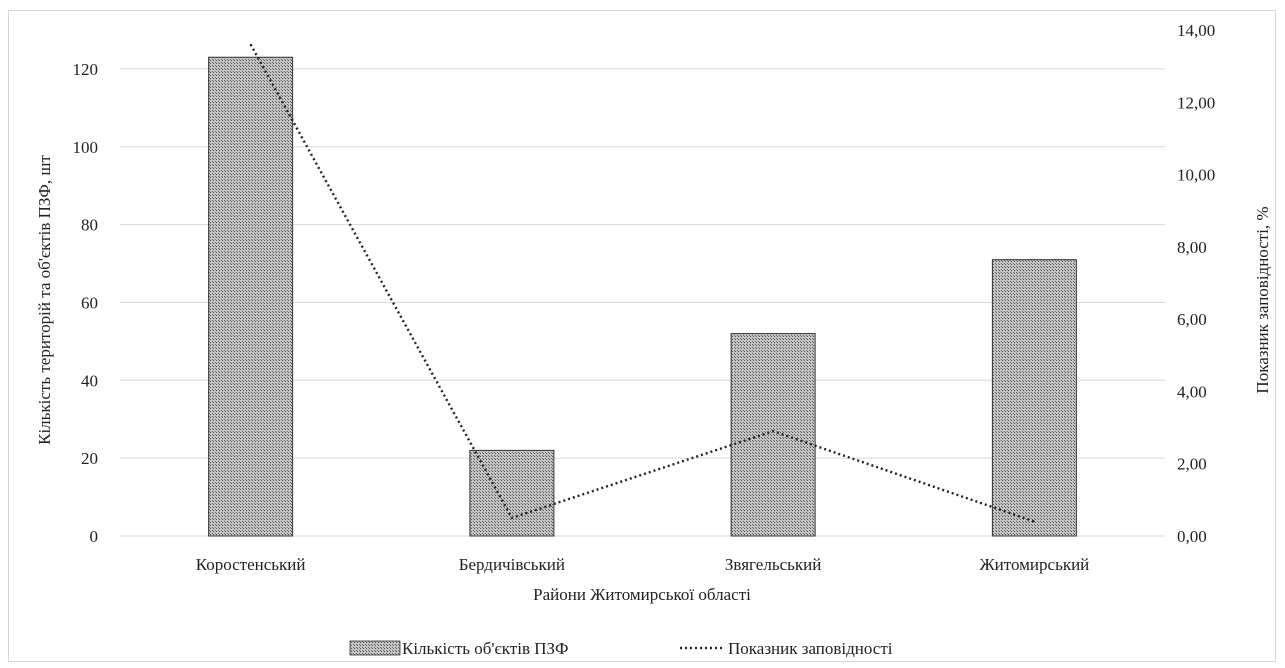 The width and height of the screenshot is (1285, 668). I want to click on y-axis-label: Кількість територій та об'єктів ПЗФ, шт, so click(44, 300).